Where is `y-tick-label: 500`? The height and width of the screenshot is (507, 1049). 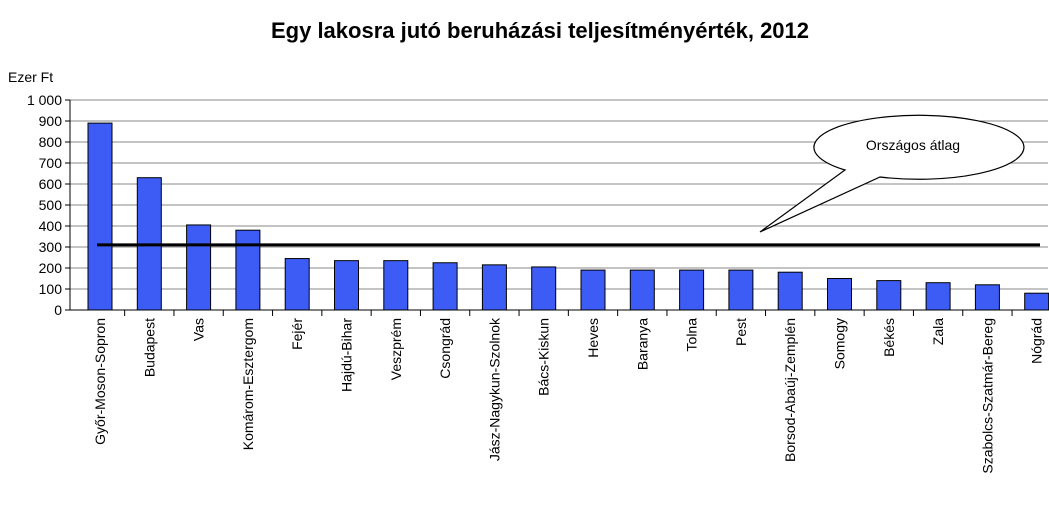
y-tick-label: 500 is located at coordinates (51, 205).